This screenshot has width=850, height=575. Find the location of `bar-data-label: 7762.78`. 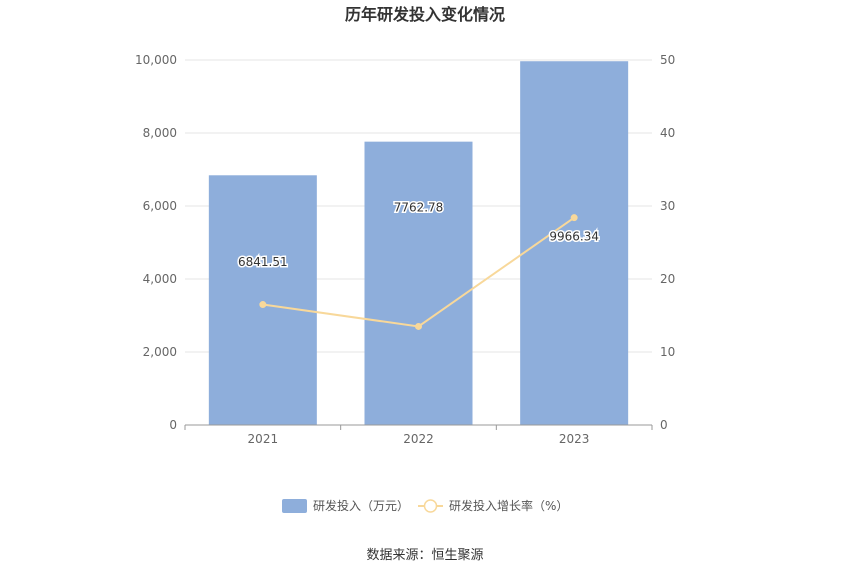

bar-data-label: 7762.78 is located at coordinates (419, 207).